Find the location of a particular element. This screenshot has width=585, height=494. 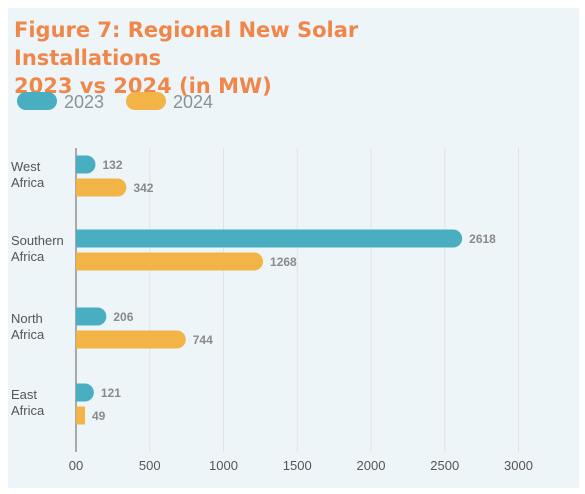

value-label-west-africa-2024: 342 is located at coordinates (143, 188).